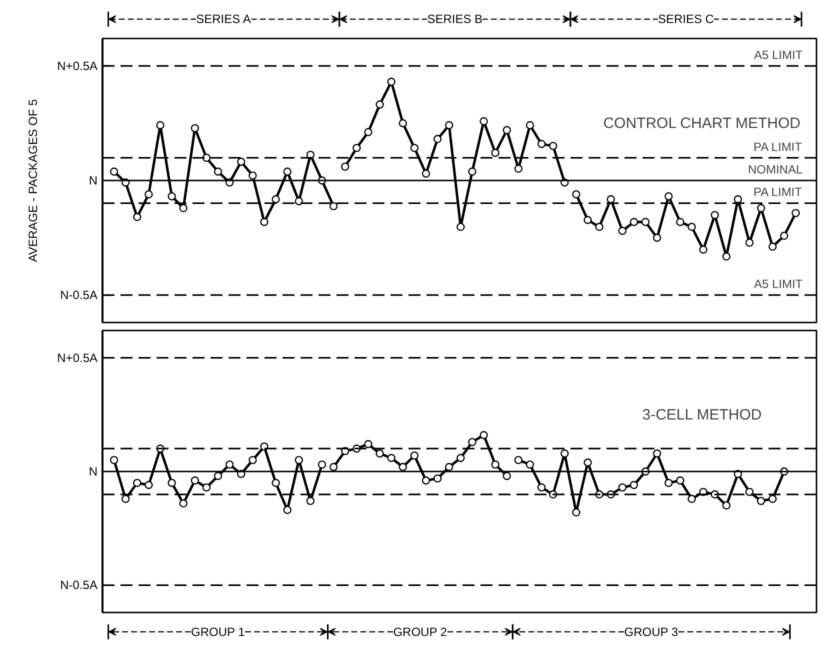 The width and height of the screenshot is (822, 661). Describe the element at coordinates (420, 631) in the screenshot. I see `text: GROUP 2` at that location.